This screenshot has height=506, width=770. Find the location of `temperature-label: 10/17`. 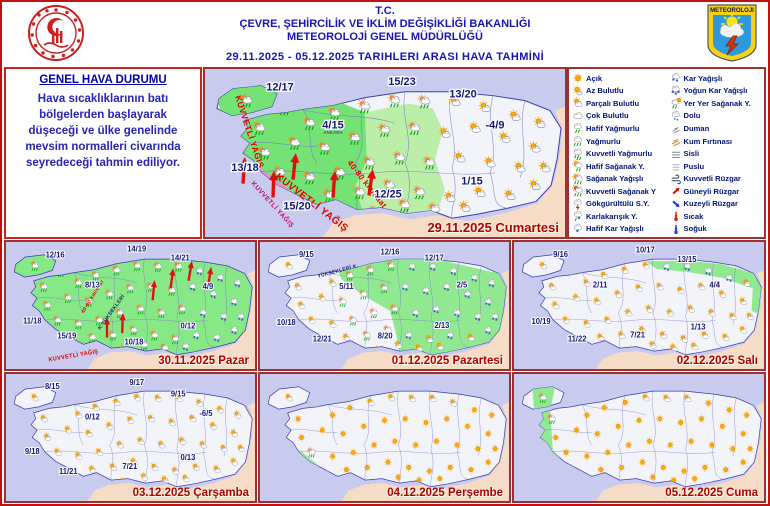

temperature-label: 10/17 is located at coordinates (646, 249).